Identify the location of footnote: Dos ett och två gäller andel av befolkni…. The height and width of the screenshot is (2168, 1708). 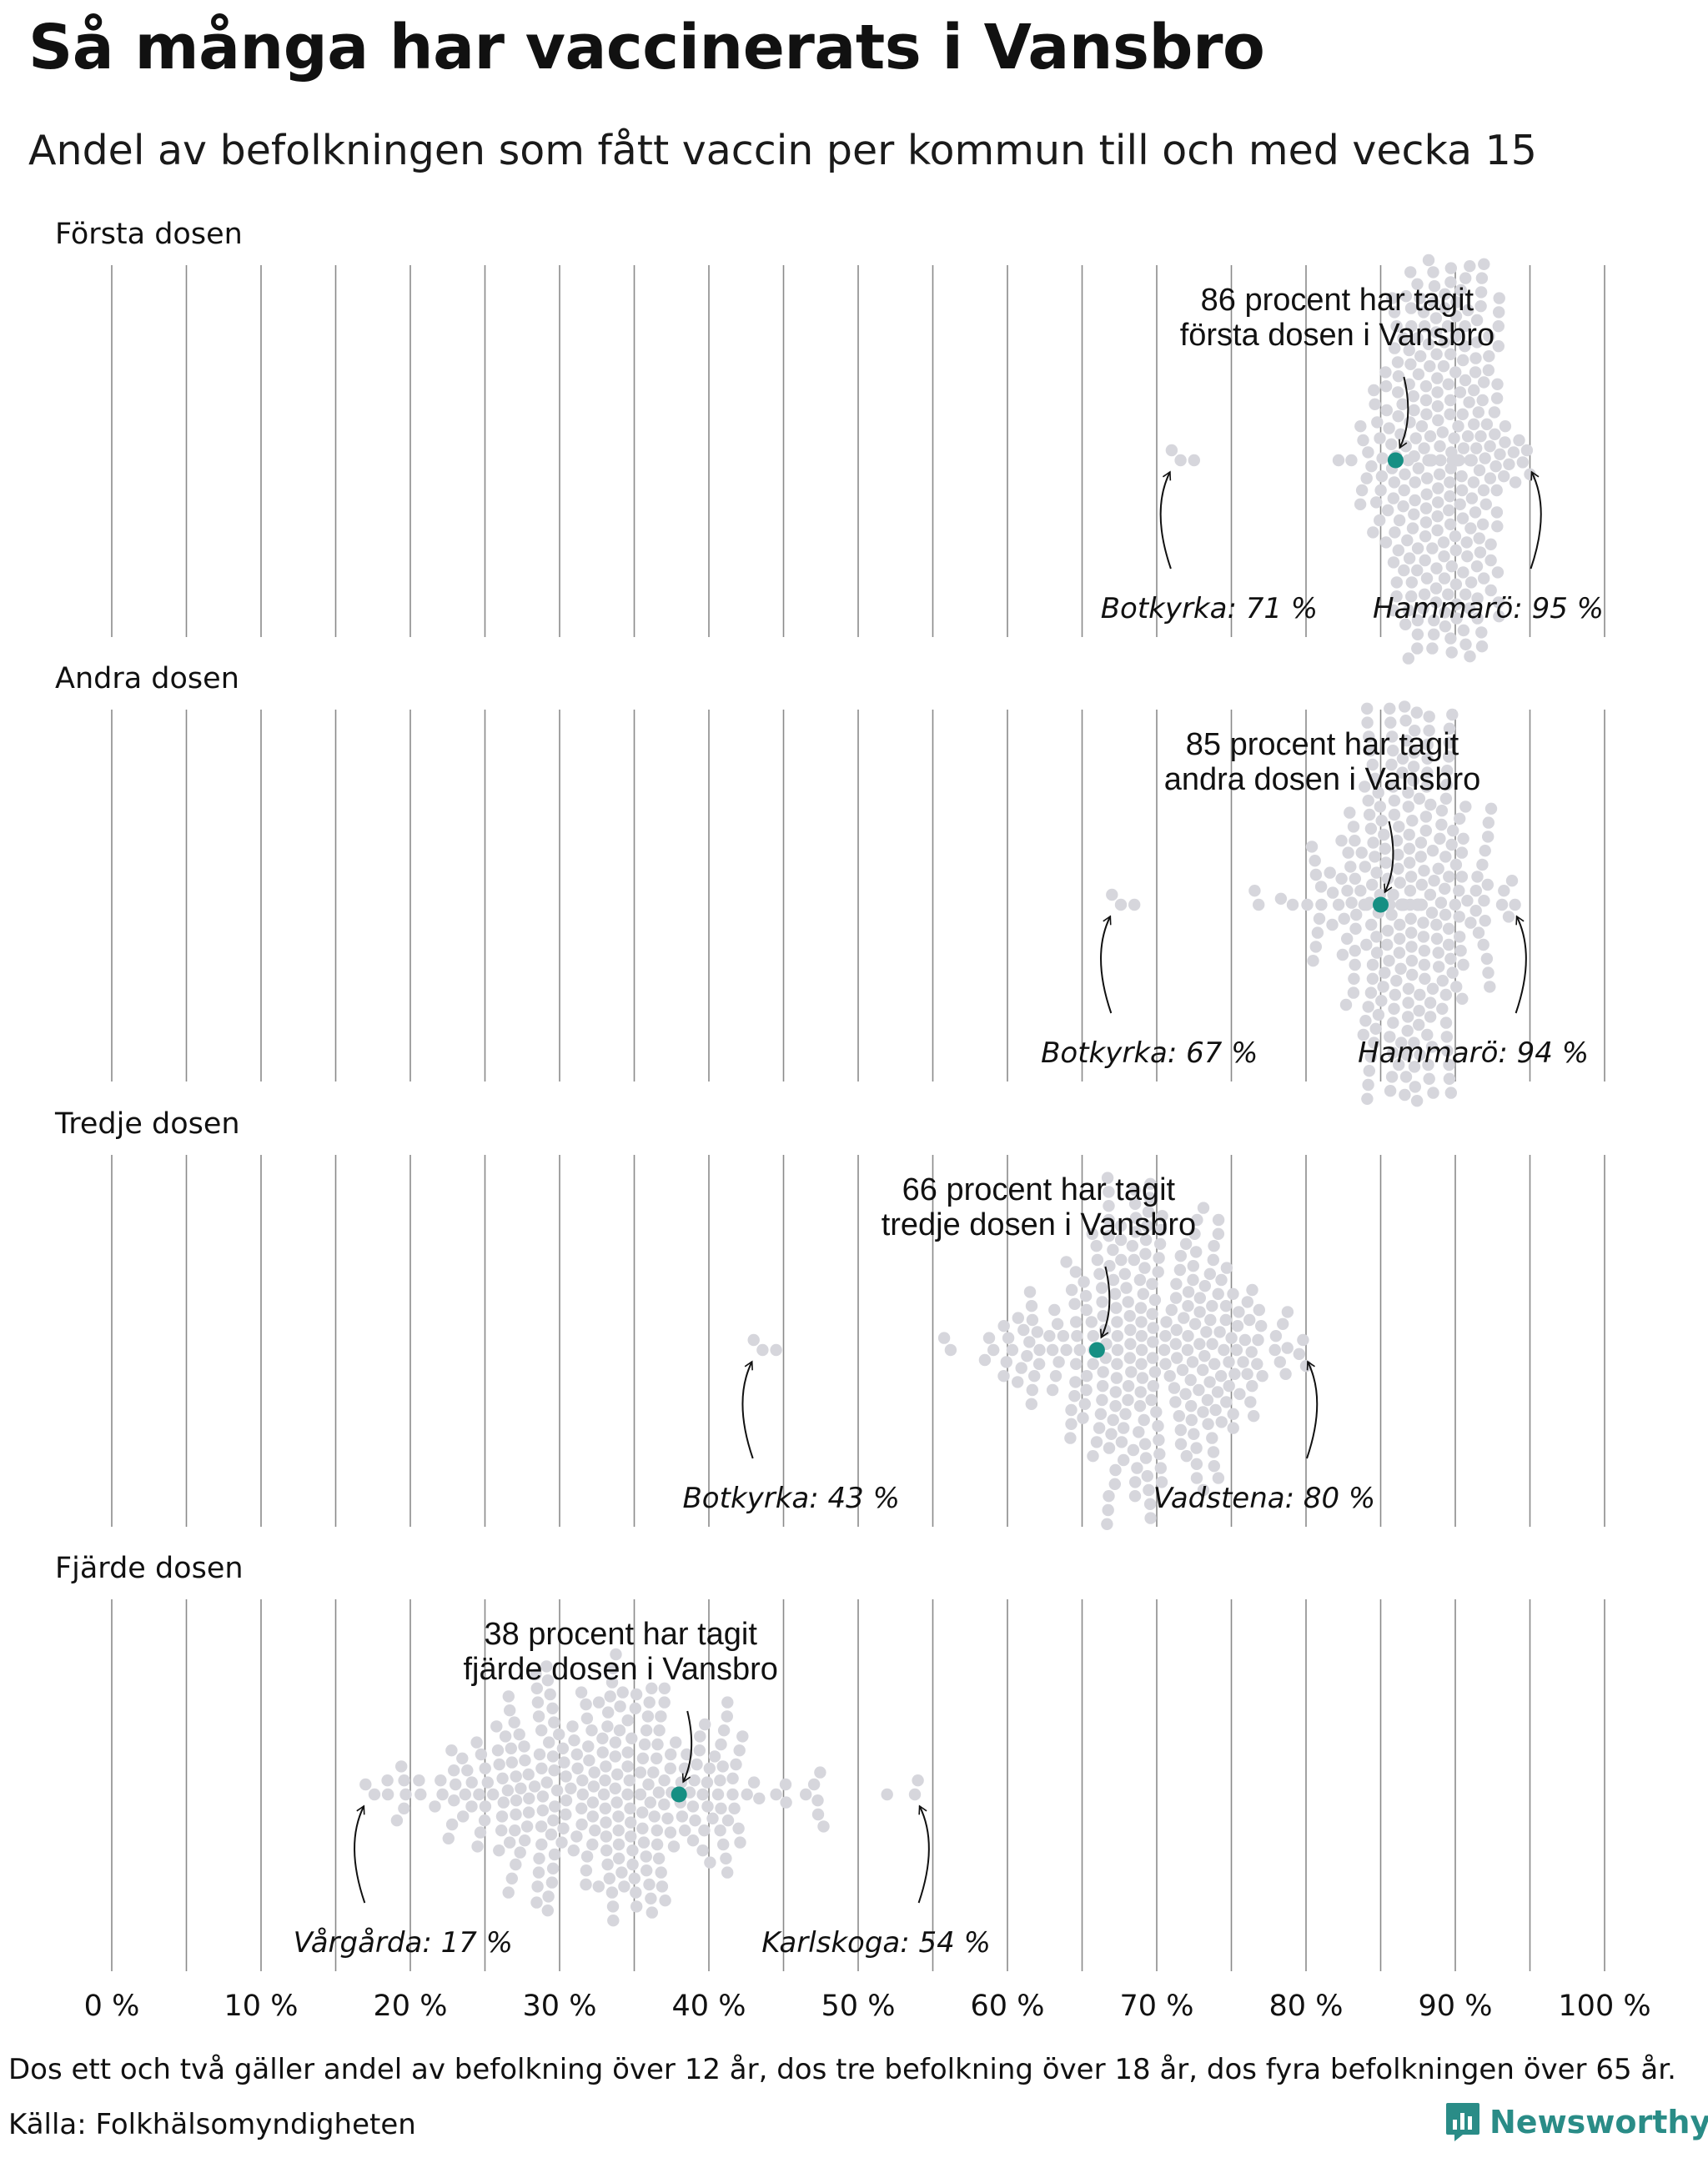
(842, 2069).